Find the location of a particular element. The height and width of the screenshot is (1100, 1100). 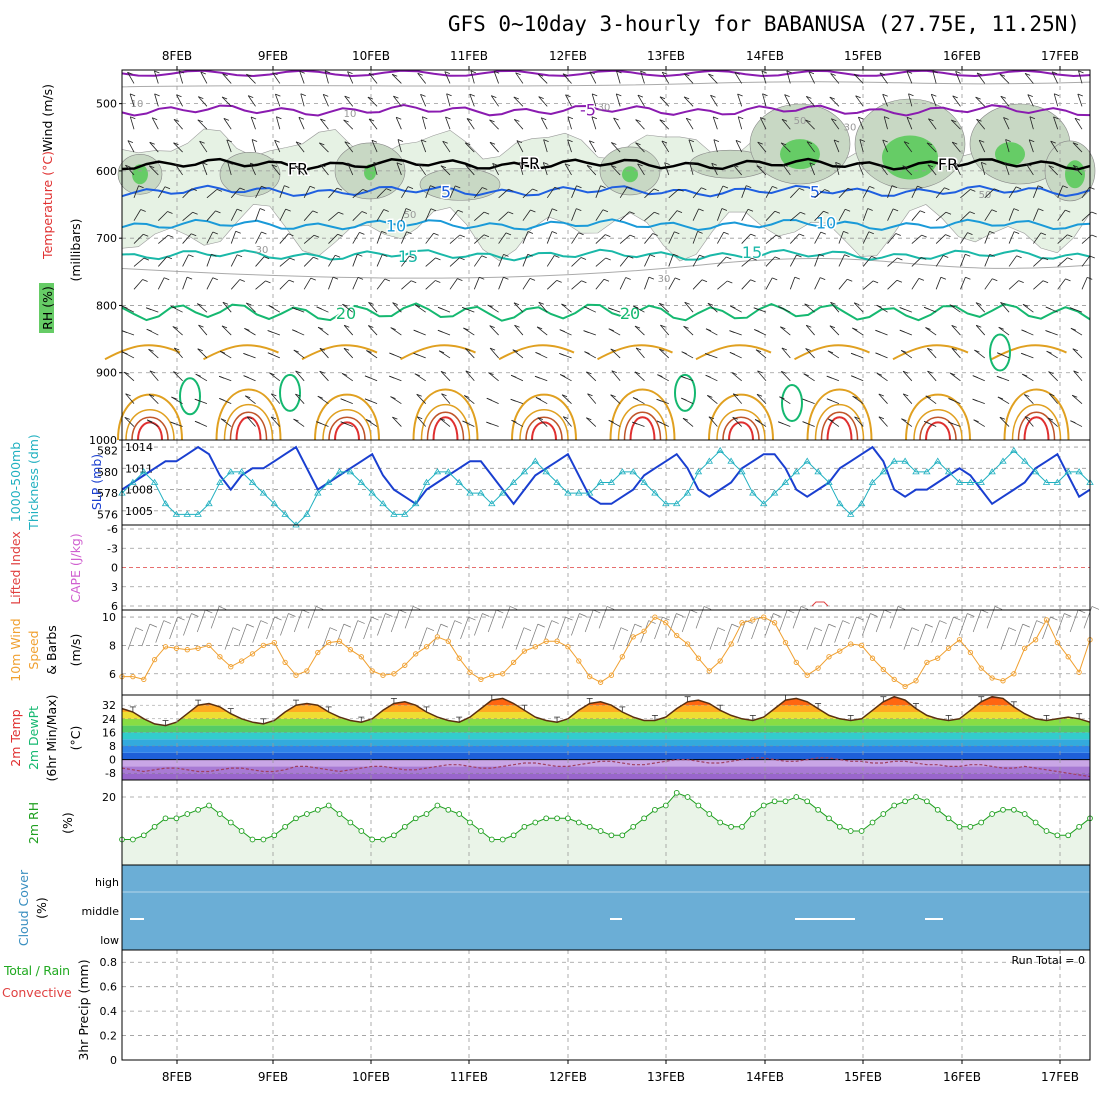

cloud-layer-label: low is located at coordinates (109, 940).